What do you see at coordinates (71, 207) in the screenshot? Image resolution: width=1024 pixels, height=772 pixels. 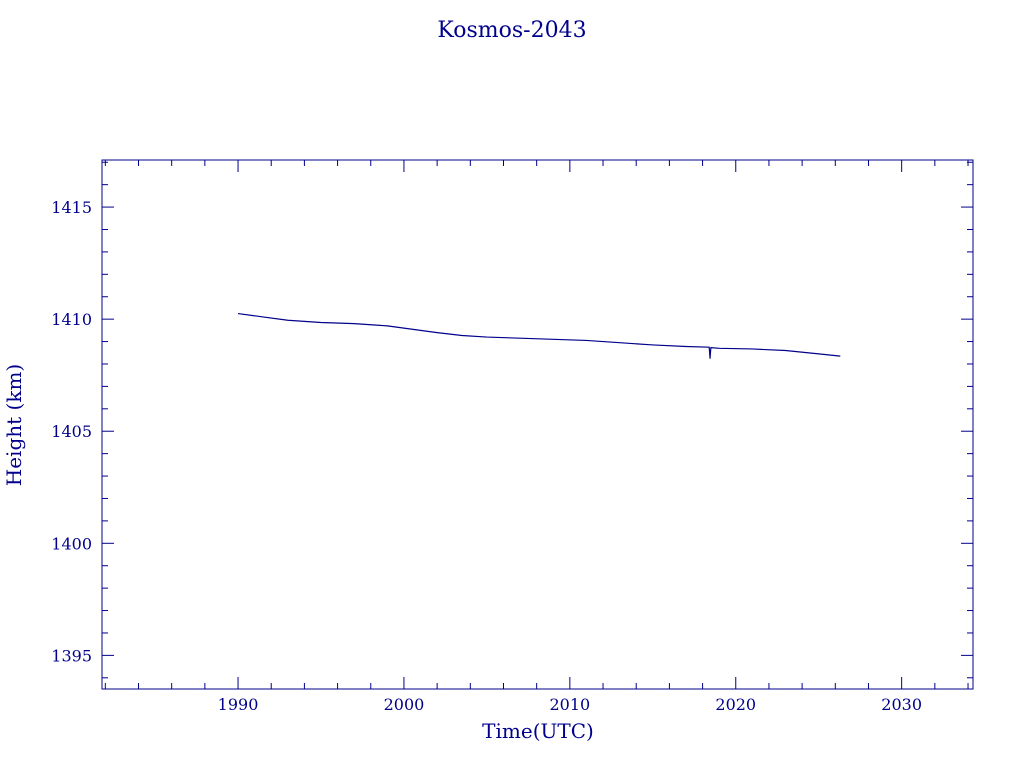 I see `y-tick-label: 1415` at bounding box center [71, 207].